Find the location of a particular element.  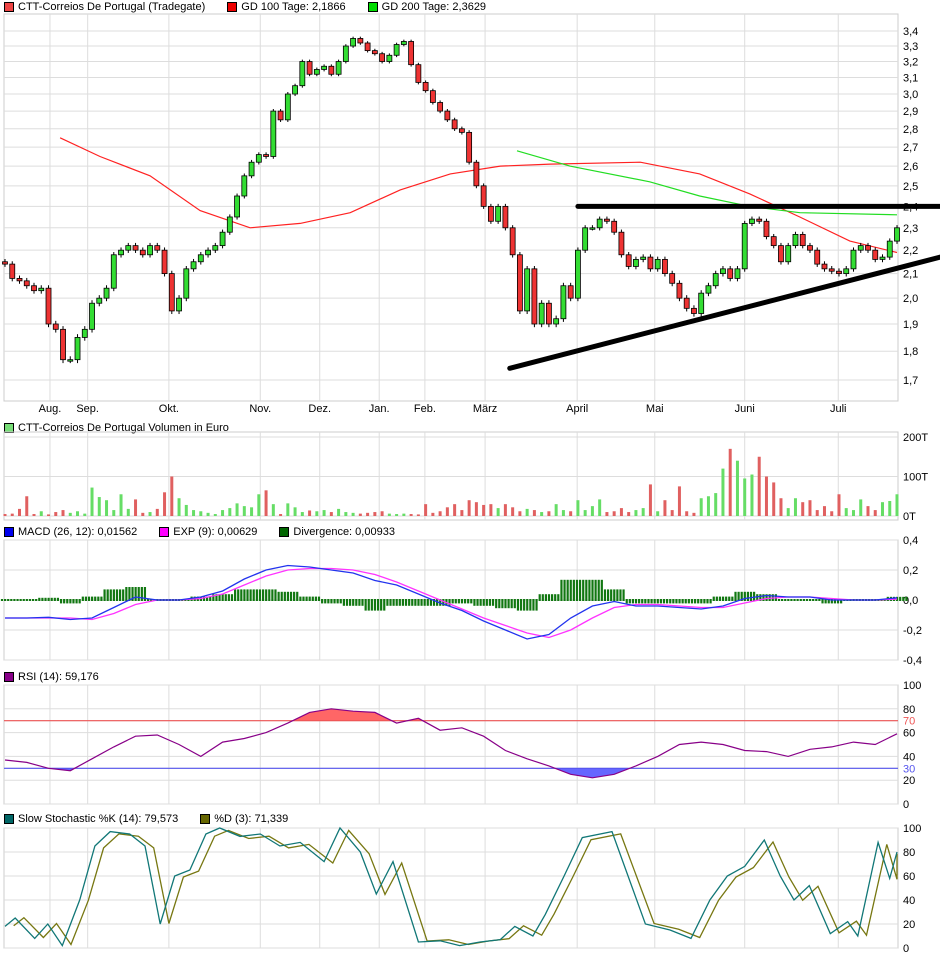

legend-swatch is located at coordinates (372, 6).